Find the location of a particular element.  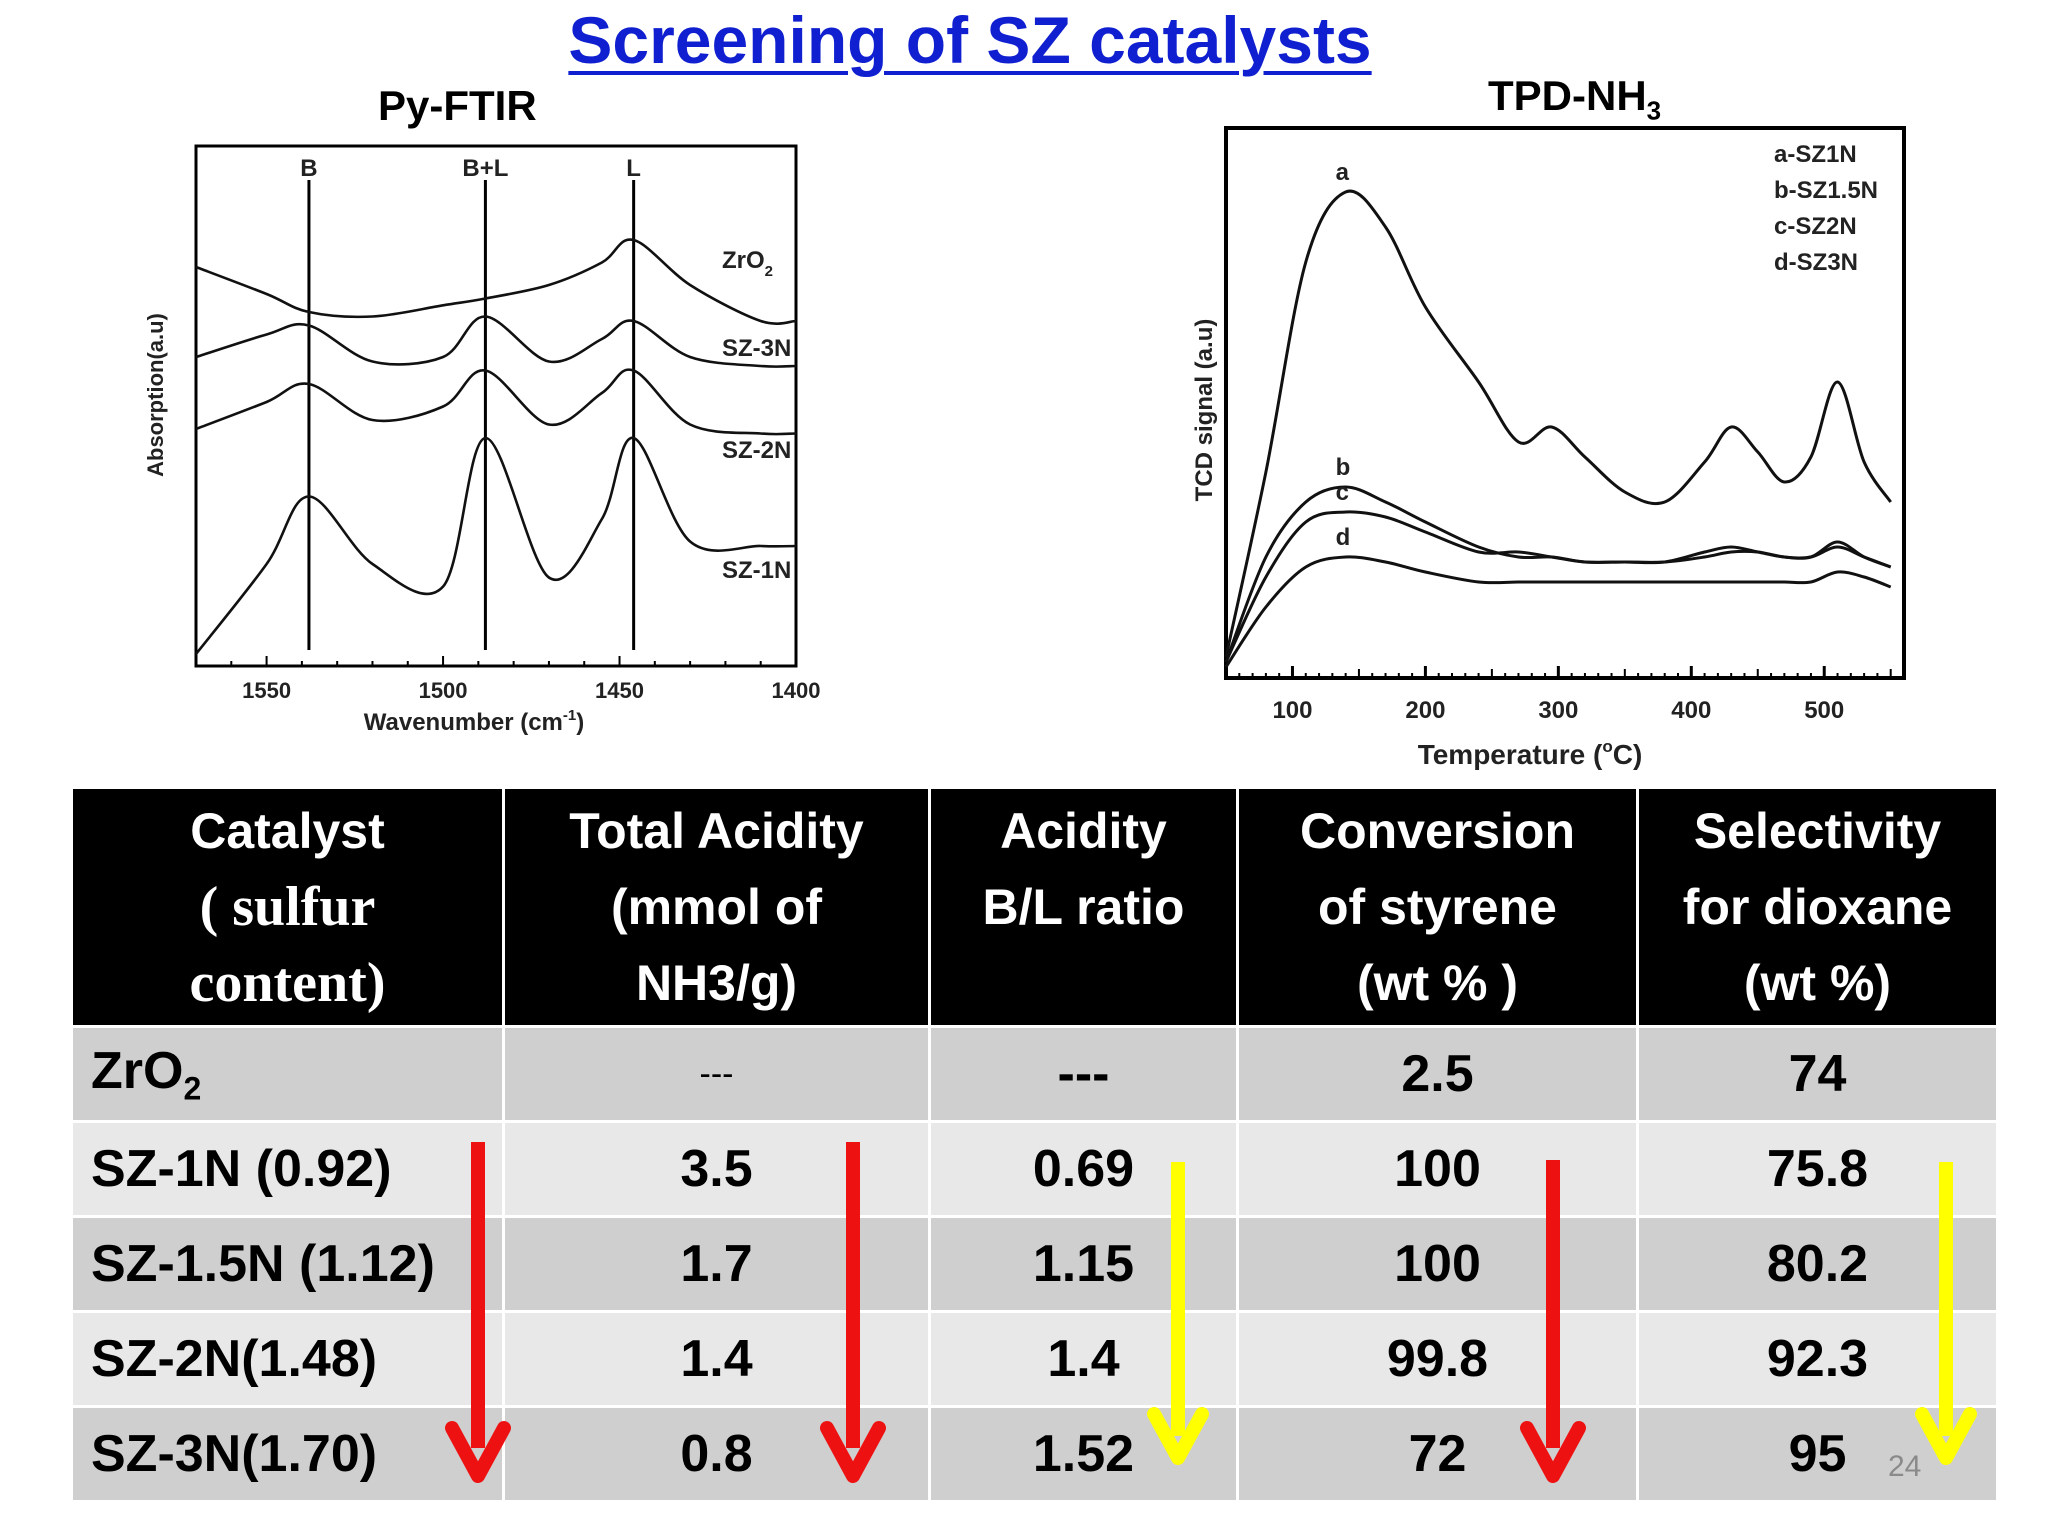

tpd-legend-a: a-SZ1N is located at coordinates (1815, 154).